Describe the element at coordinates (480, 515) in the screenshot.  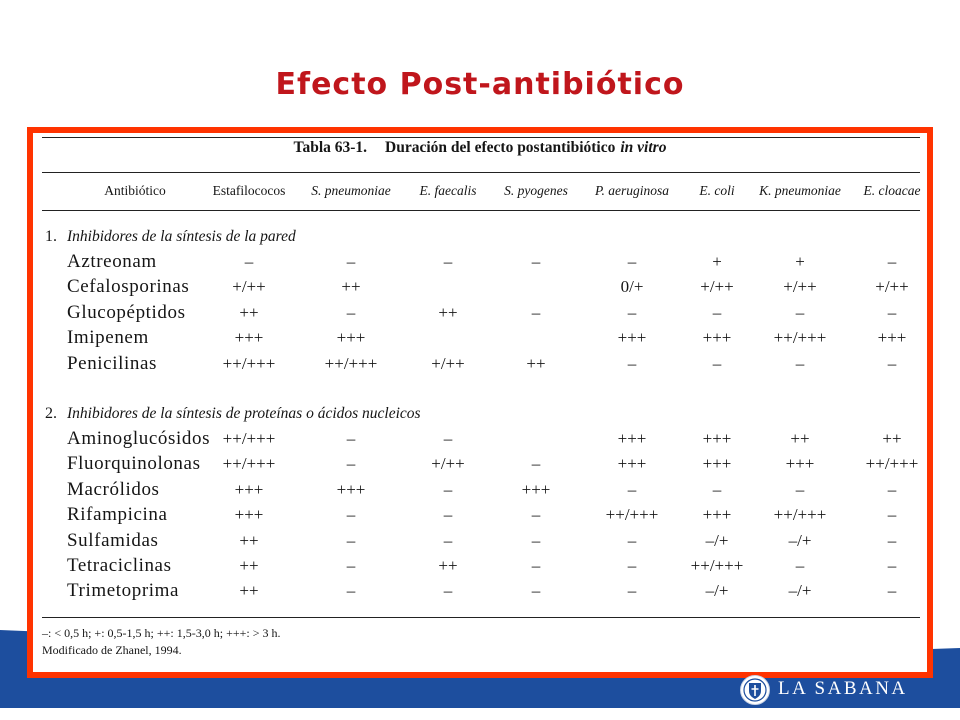
I see `table-row-rifampicina: Rifampicina +++ – – – ++/+++ +++ ++/+++ –` at that location.